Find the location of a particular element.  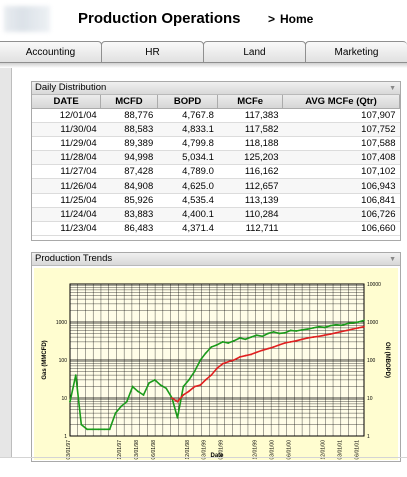

table-cell: 5,034.1 is located at coordinates (187, 158).